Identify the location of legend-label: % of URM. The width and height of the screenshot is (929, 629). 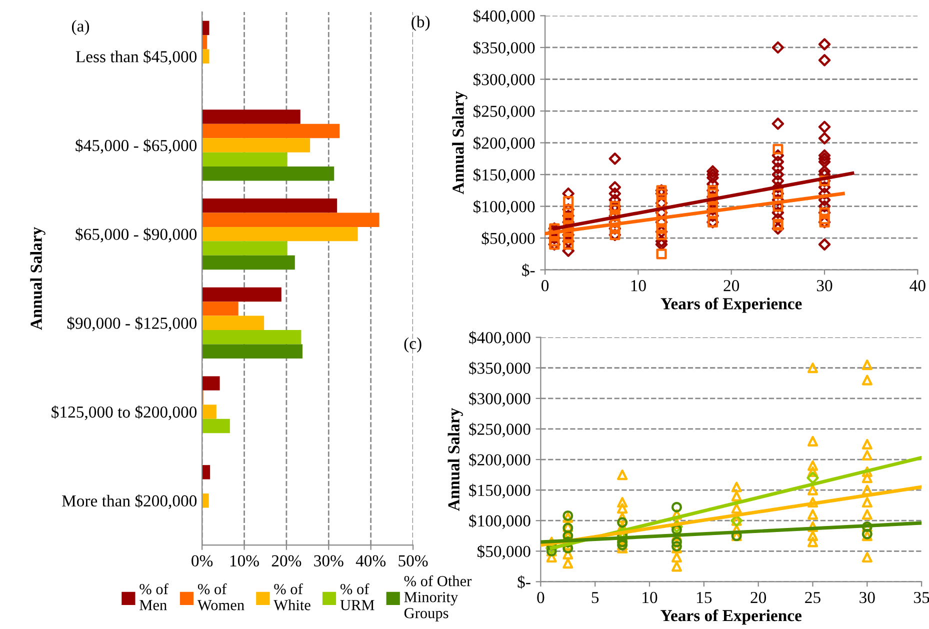
(357, 596).